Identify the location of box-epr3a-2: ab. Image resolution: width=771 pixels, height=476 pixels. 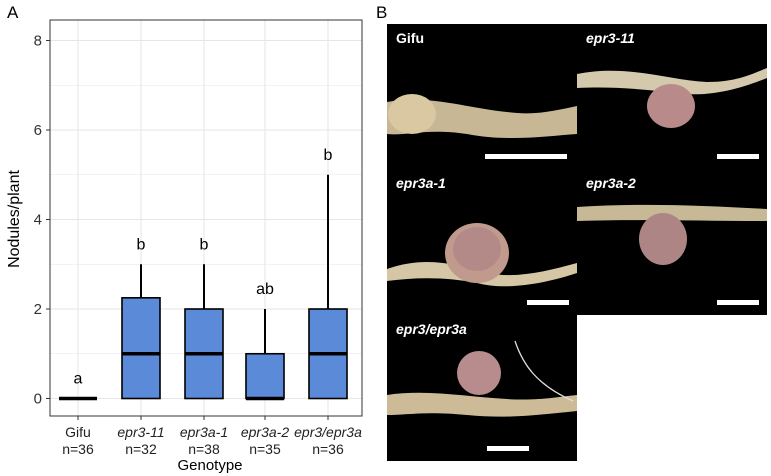
(265, 341).